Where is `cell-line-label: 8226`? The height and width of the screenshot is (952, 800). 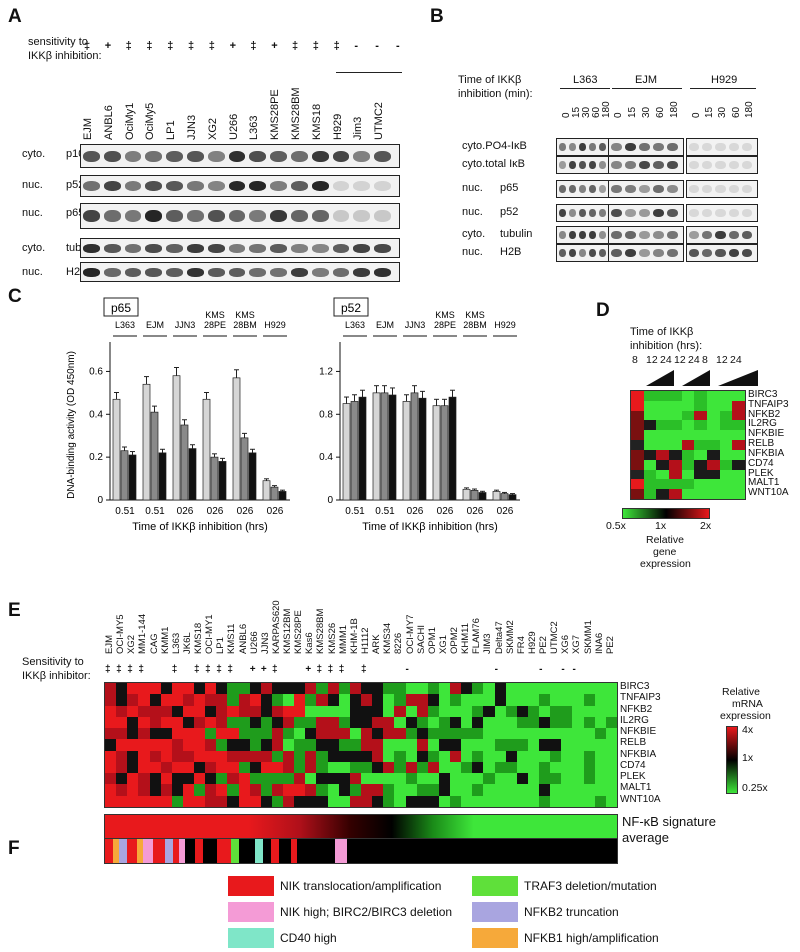 cell-line-label: 8226 is located at coordinates (399, 643).